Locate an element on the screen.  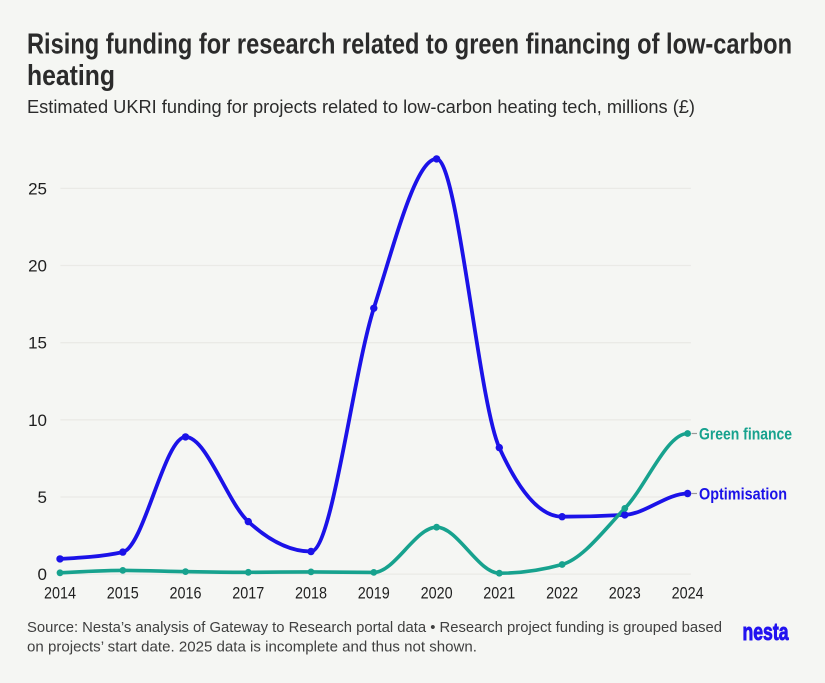
svg-text: Optimisation is located at coordinates (743, 494).